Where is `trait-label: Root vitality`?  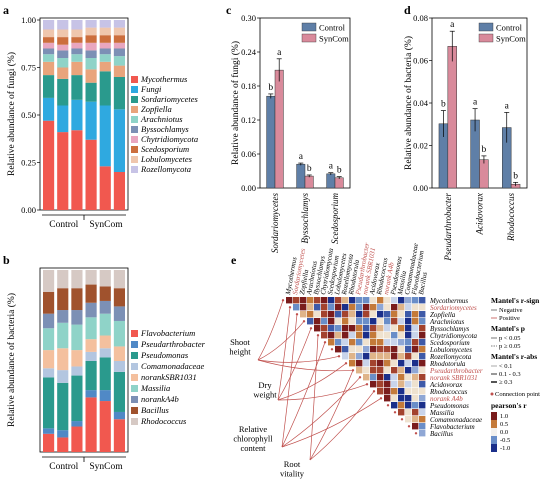
trait-label: Root vitality is located at coordinates (292, 469).